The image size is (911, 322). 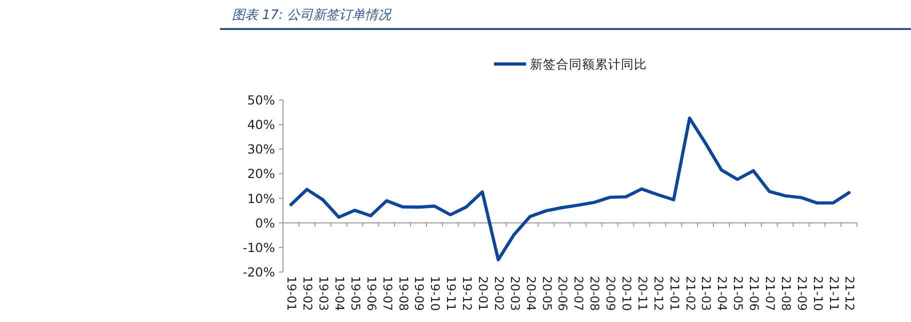 I want to click on x-tick-label: 19-07, so click(x=387, y=293).